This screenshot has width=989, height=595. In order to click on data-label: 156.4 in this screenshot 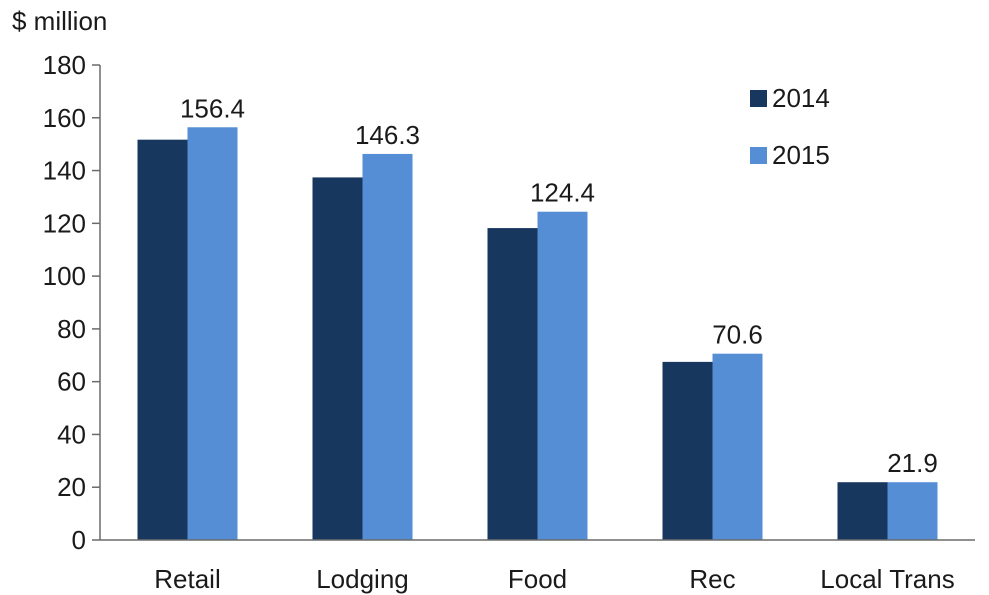, I will do `click(212, 108)`.